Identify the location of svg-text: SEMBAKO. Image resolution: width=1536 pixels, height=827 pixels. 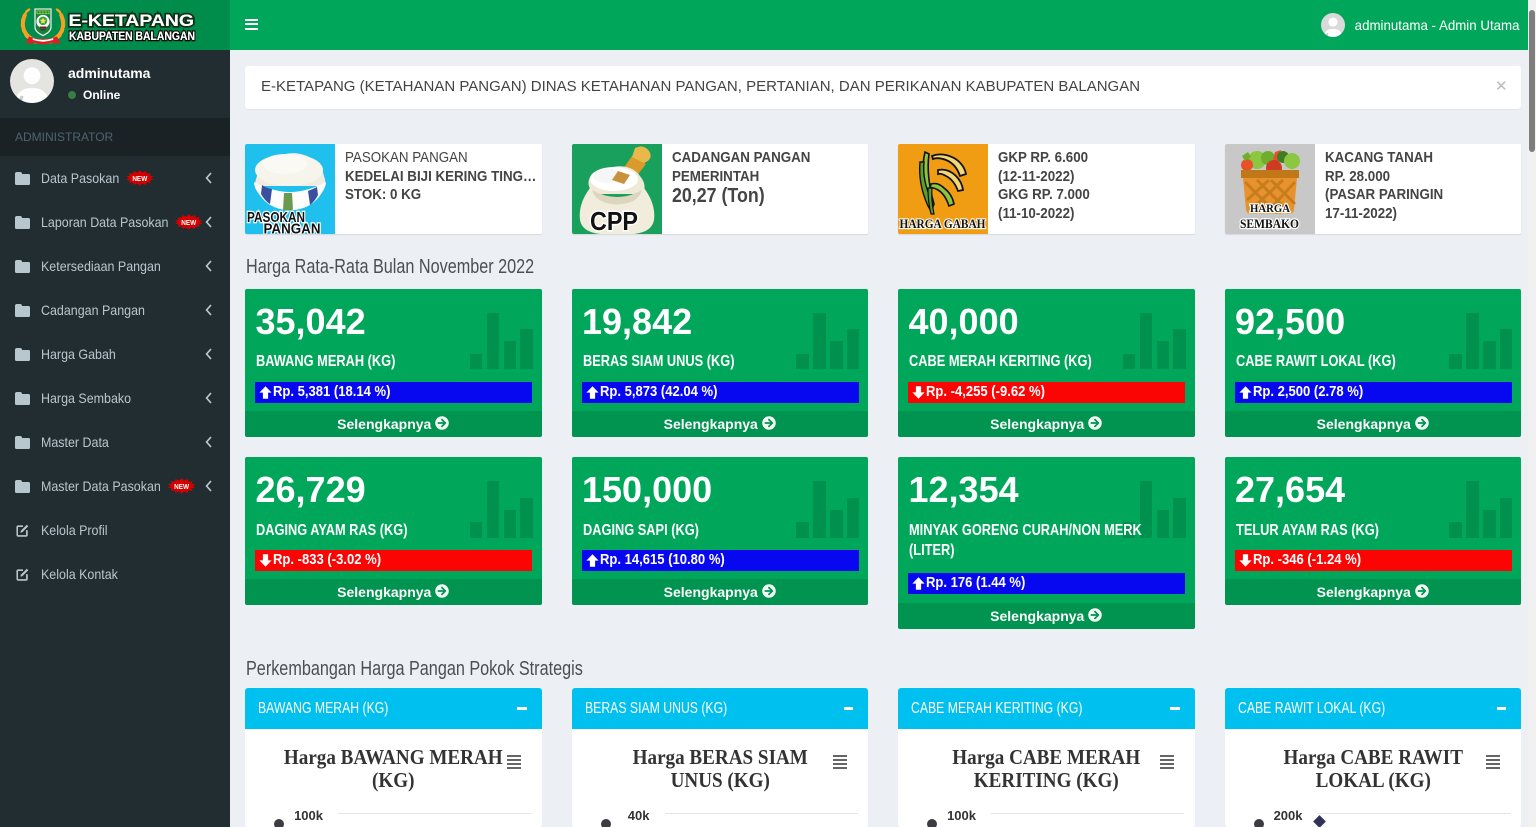
(1269, 224).